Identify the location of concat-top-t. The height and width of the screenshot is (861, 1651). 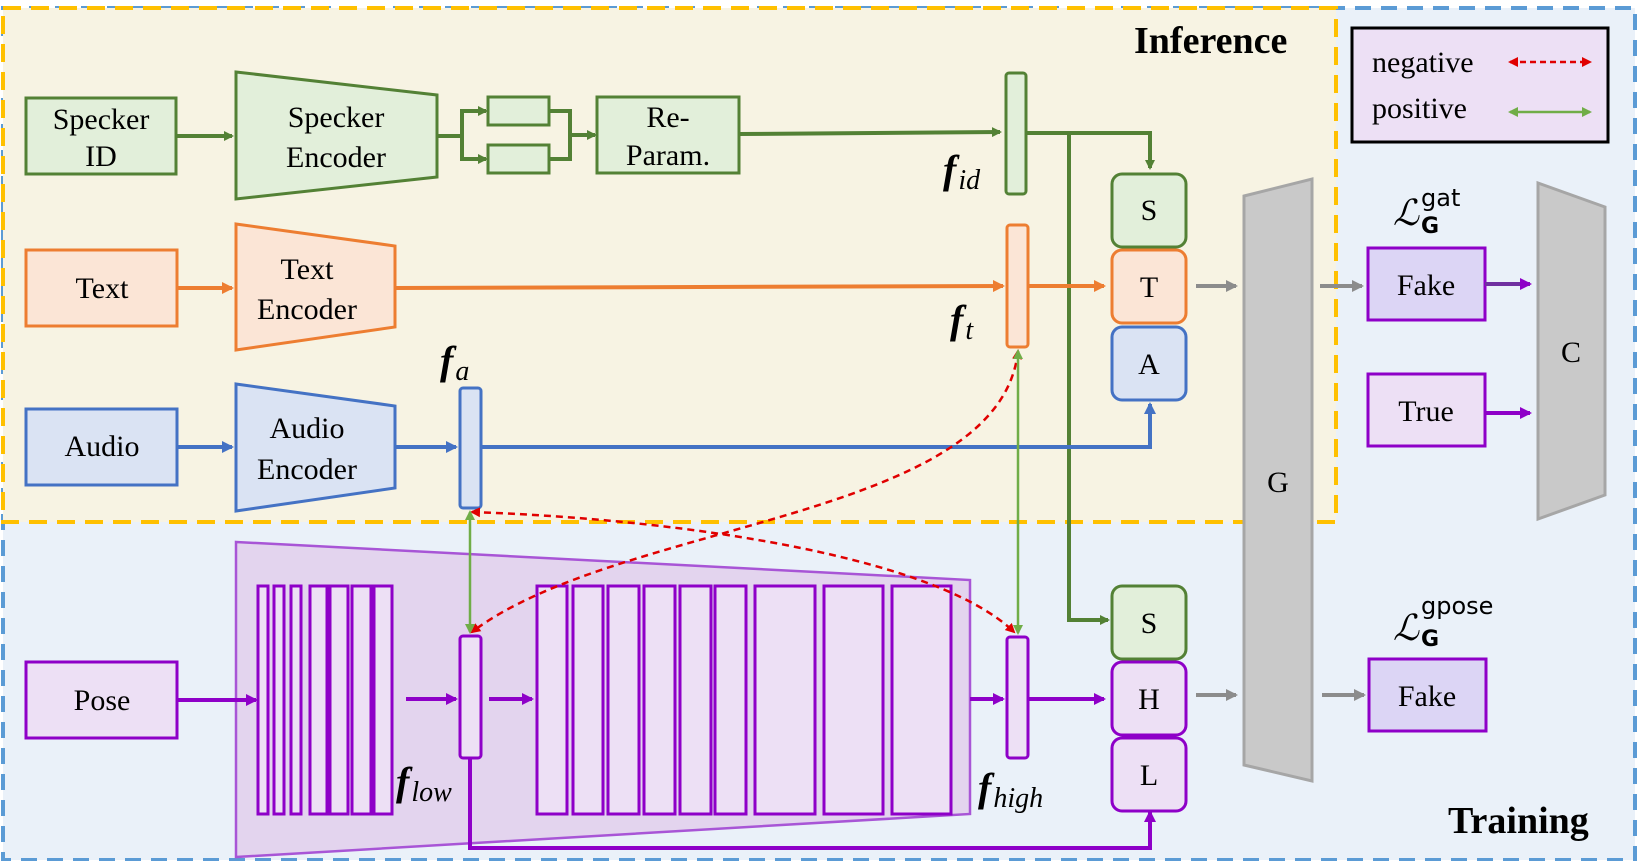
(1149, 286).